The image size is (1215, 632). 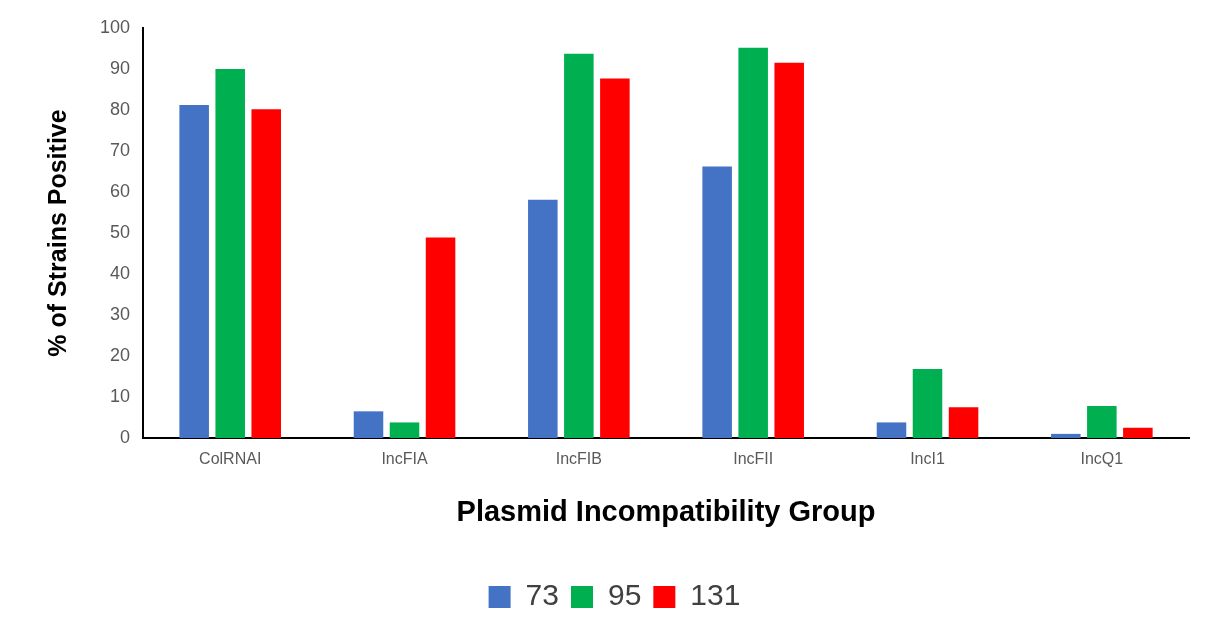 I want to click on y-tick-label: 50, so click(x=120, y=231).